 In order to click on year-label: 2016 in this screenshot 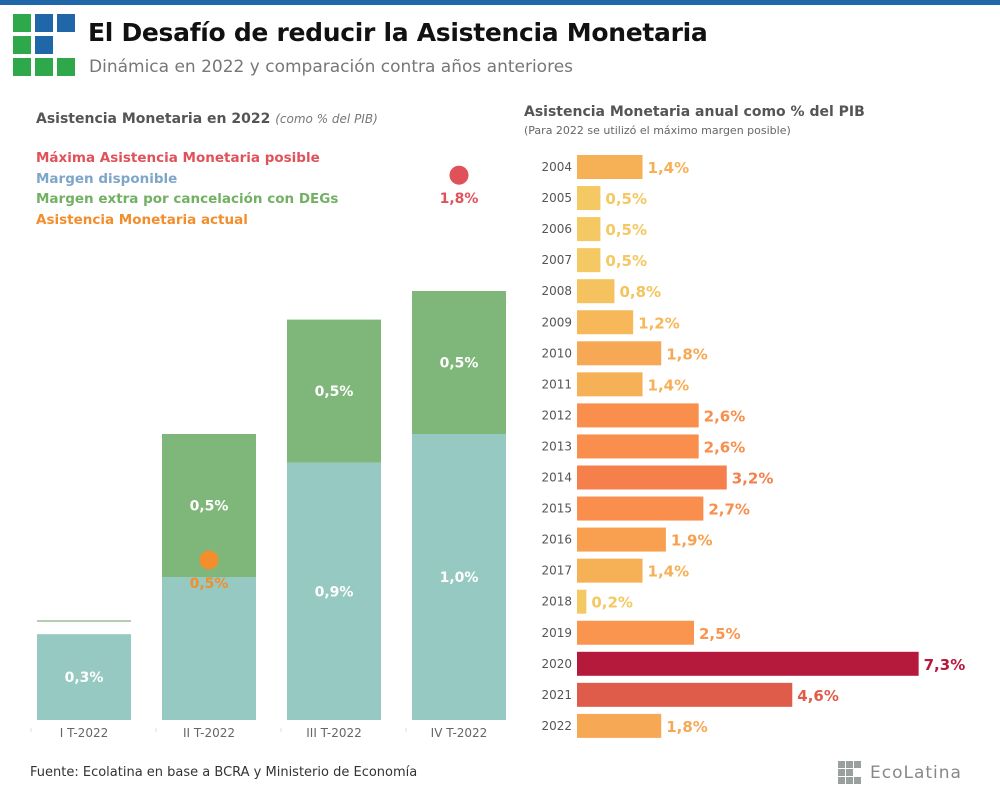, I will do `click(556, 540)`.